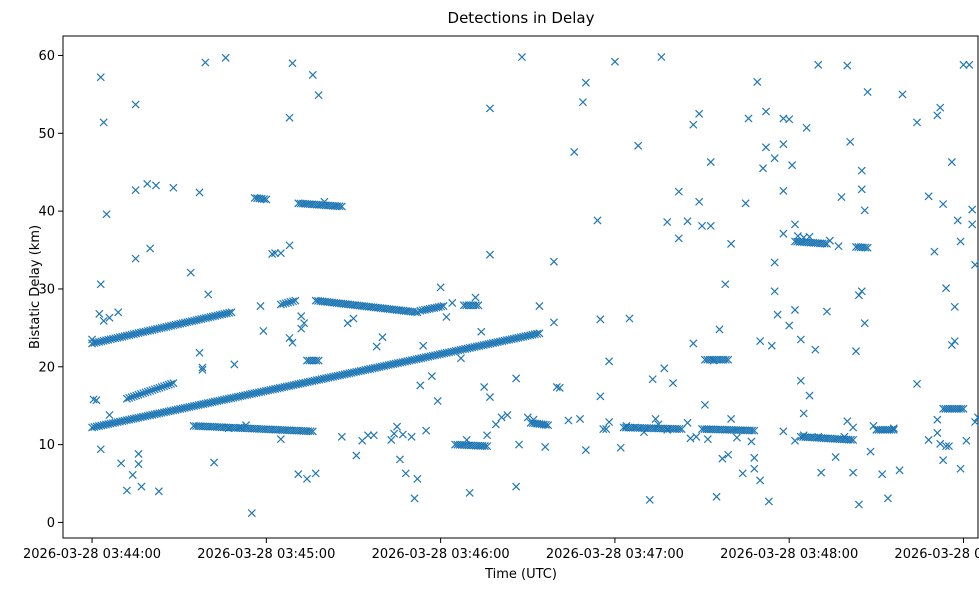  Describe the element at coordinates (615, 554) in the screenshot. I see `x-tick-label: 2026-03-28 03:47:00` at that location.